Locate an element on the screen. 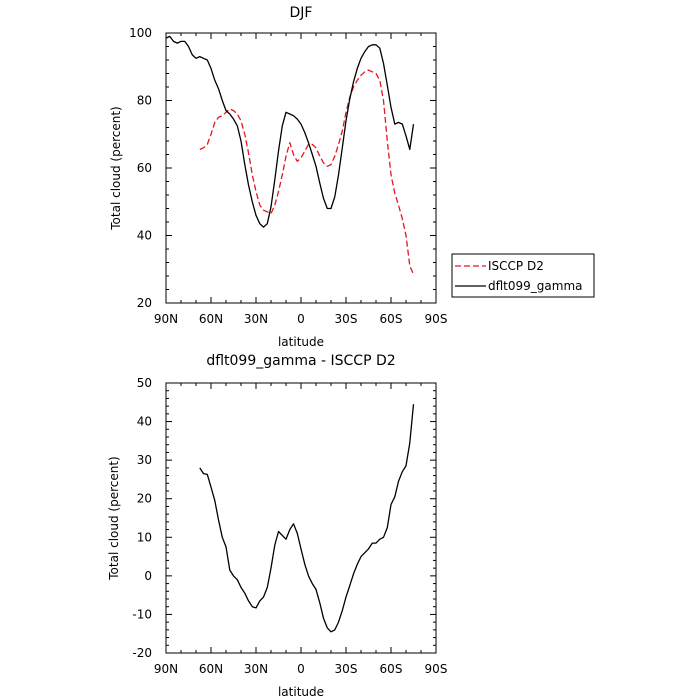 This screenshot has height=700, width=700. legend: ISCCP D2 dflt099_gamma is located at coordinates (523, 275).